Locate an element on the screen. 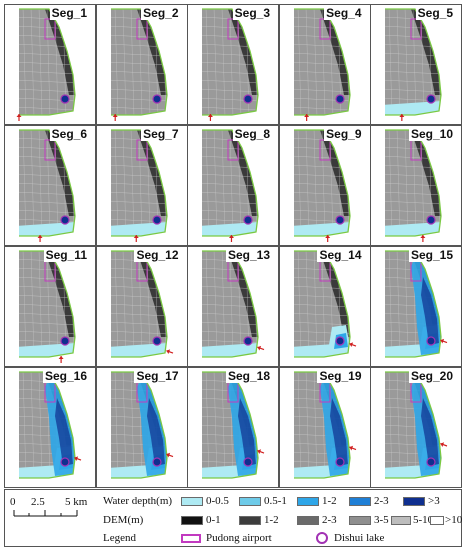 The width and height of the screenshot is (466, 550). segment-panel: Seg_3 is located at coordinates (233, 64).